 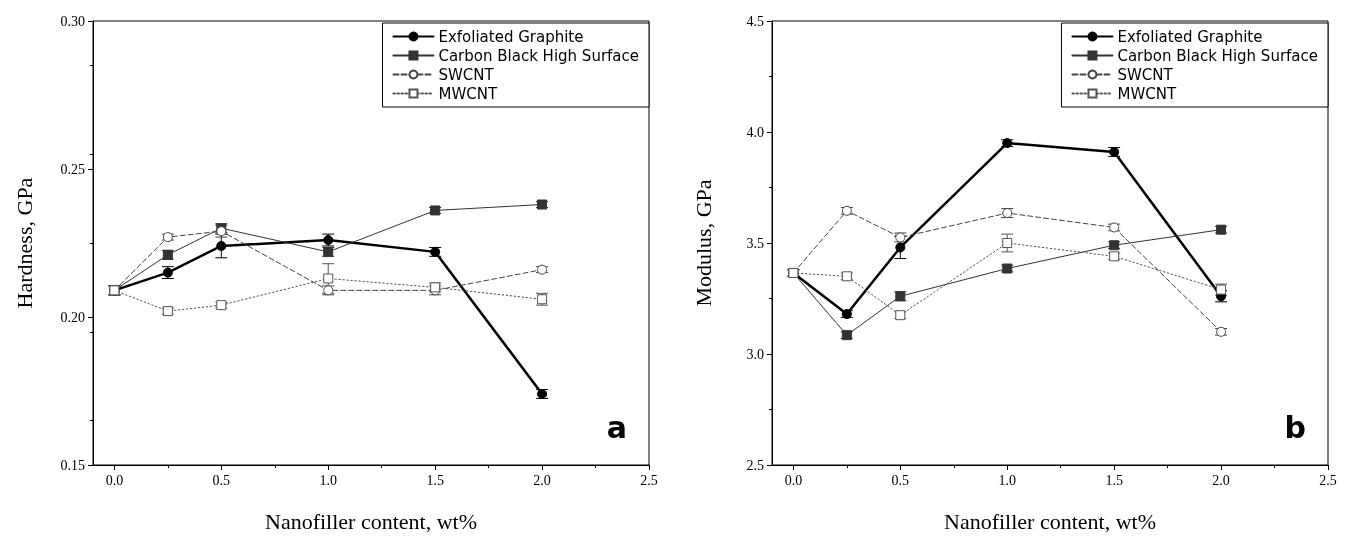 What do you see at coordinates (617, 427) in the screenshot?
I see `annotation: a` at bounding box center [617, 427].